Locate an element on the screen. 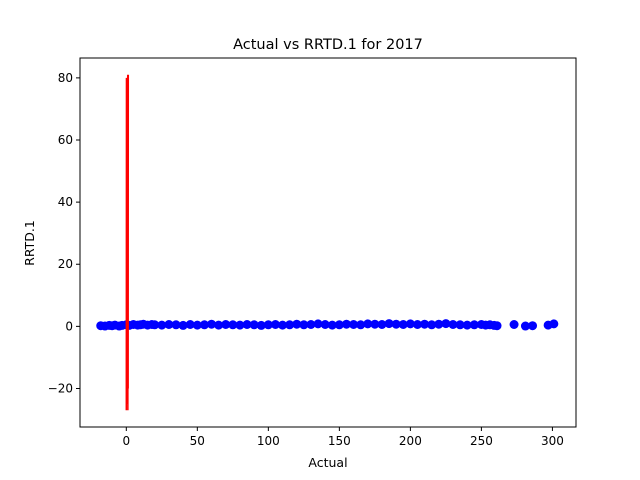  y-axis-label: RRTD.1 is located at coordinates (29, 243).